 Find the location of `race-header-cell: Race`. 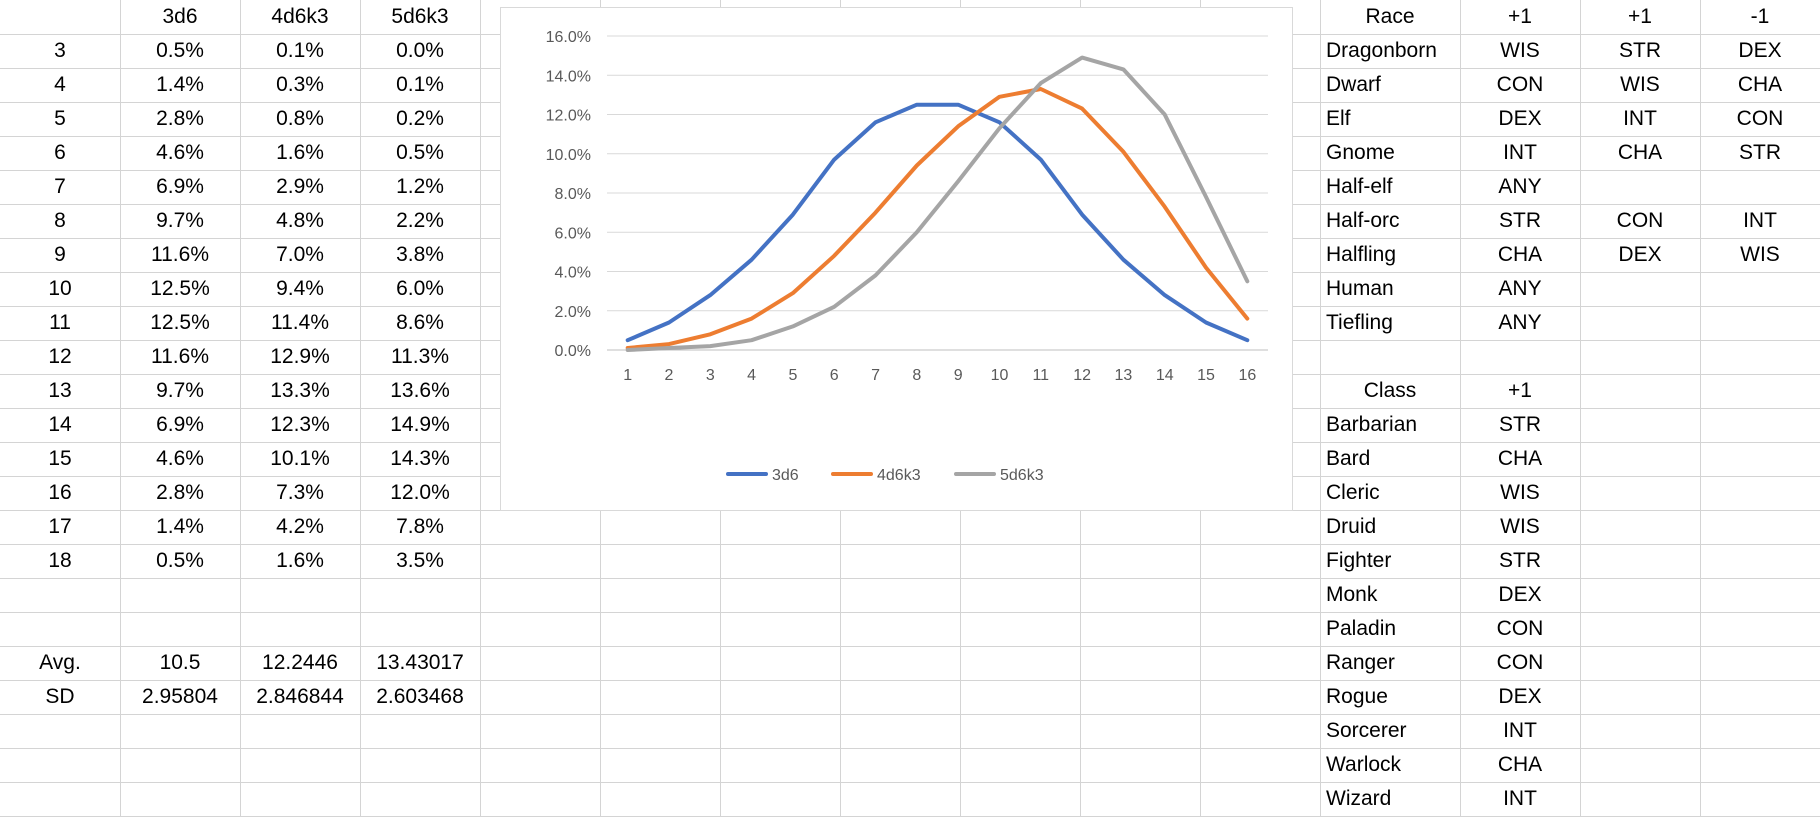

race-header-cell: Race is located at coordinates (1390, 16).